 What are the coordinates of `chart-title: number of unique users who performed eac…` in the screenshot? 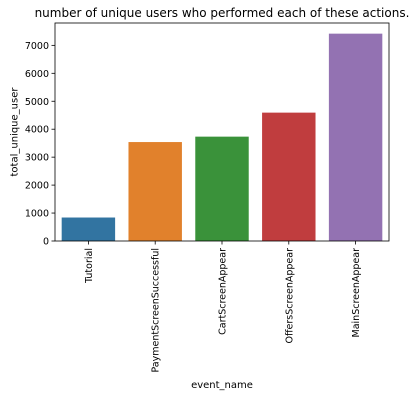 It's located at (222, 13).